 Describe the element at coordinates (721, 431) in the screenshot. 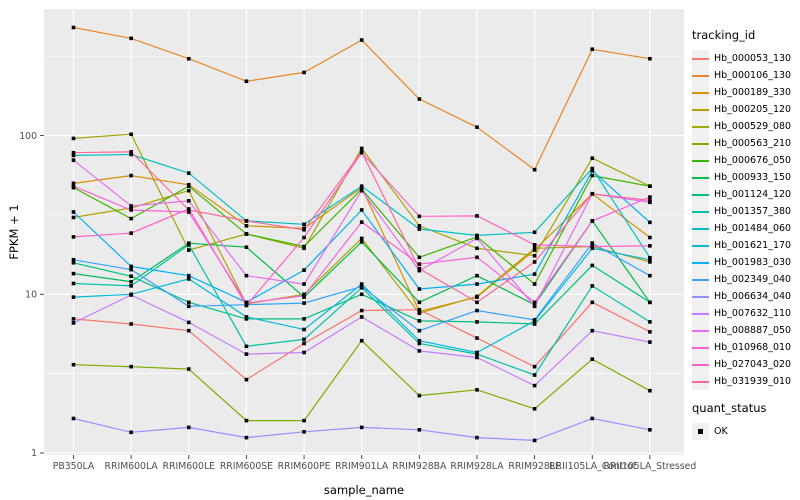

I see `legend-item-label: OK` at that location.